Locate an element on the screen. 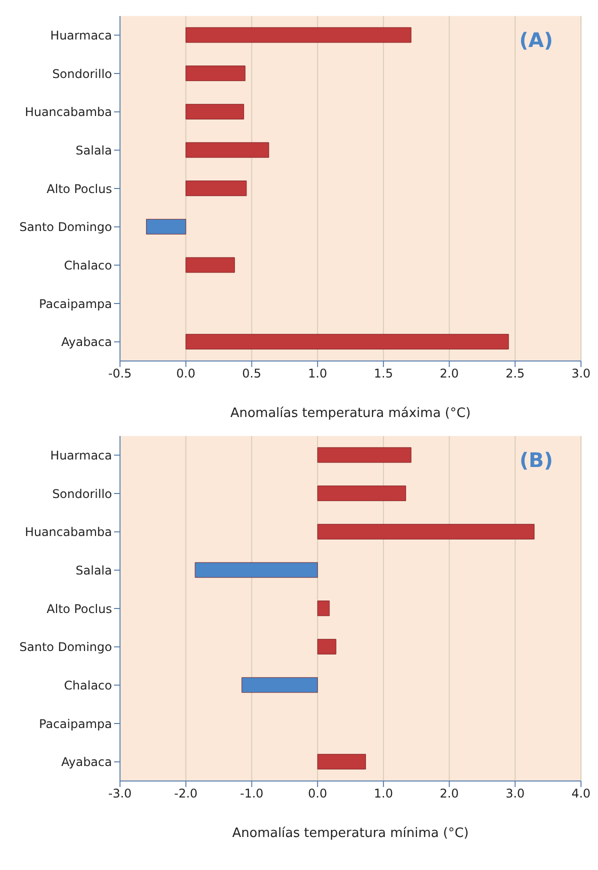  x-axis-title: Anomalías temperatura máxima (°C) is located at coordinates (350, 414).